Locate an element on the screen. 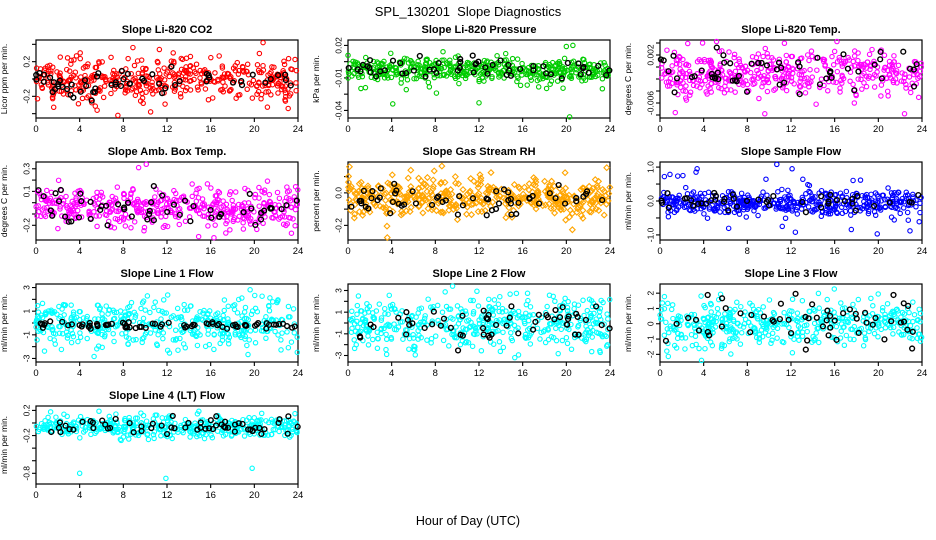 The height and width of the screenshot is (540, 936). y-tick-label: -1 is located at coordinates (339, 334).